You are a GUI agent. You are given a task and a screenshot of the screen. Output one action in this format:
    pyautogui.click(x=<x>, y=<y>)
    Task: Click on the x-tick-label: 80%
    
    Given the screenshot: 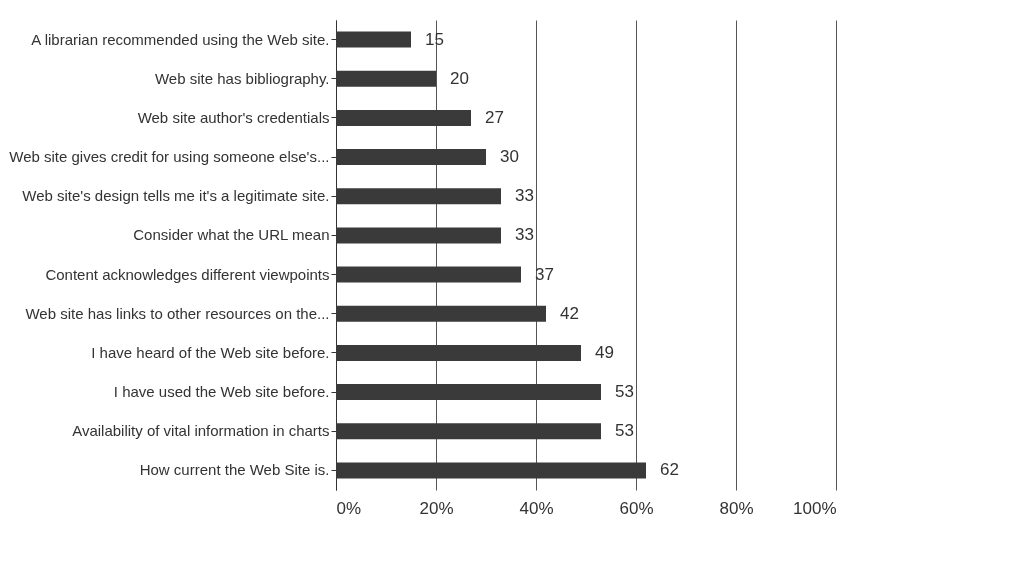 What is the action you would take?
    pyautogui.click(x=736, y=508)
    